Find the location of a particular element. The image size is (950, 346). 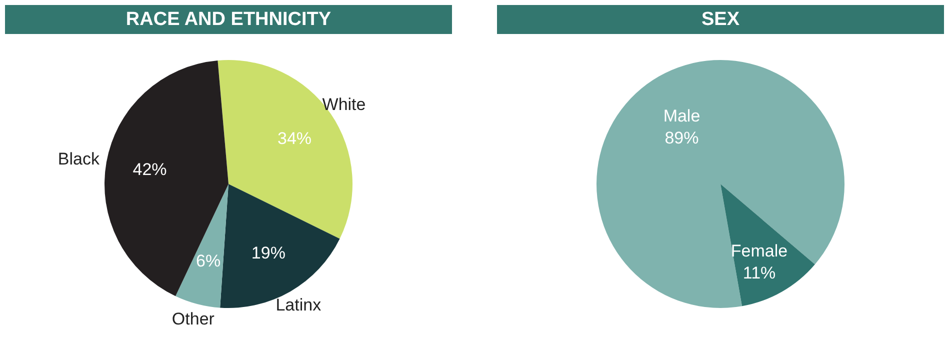

slice-label: Other is located at coordinates (193, 318).